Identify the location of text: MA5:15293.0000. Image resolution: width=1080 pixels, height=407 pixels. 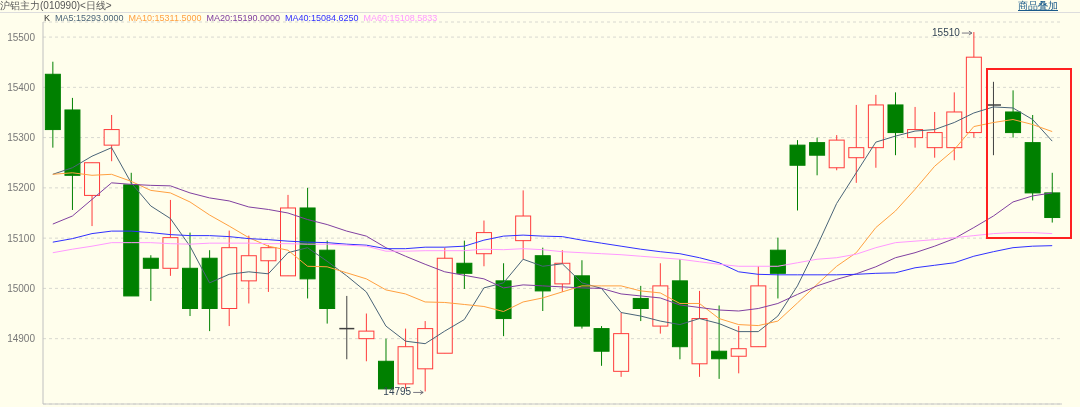
(89, 18).